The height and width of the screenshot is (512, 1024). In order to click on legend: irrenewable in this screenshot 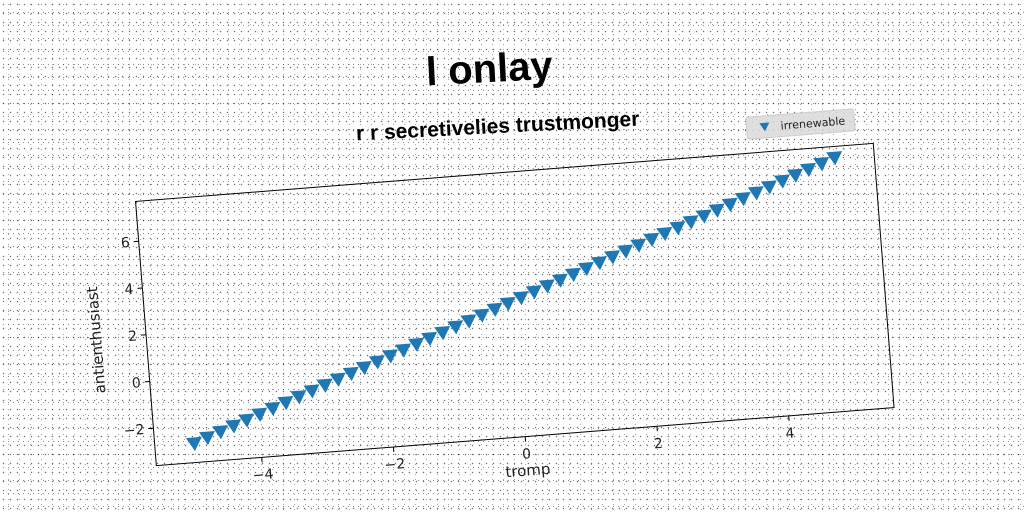, I will do `click(800, 124)`.